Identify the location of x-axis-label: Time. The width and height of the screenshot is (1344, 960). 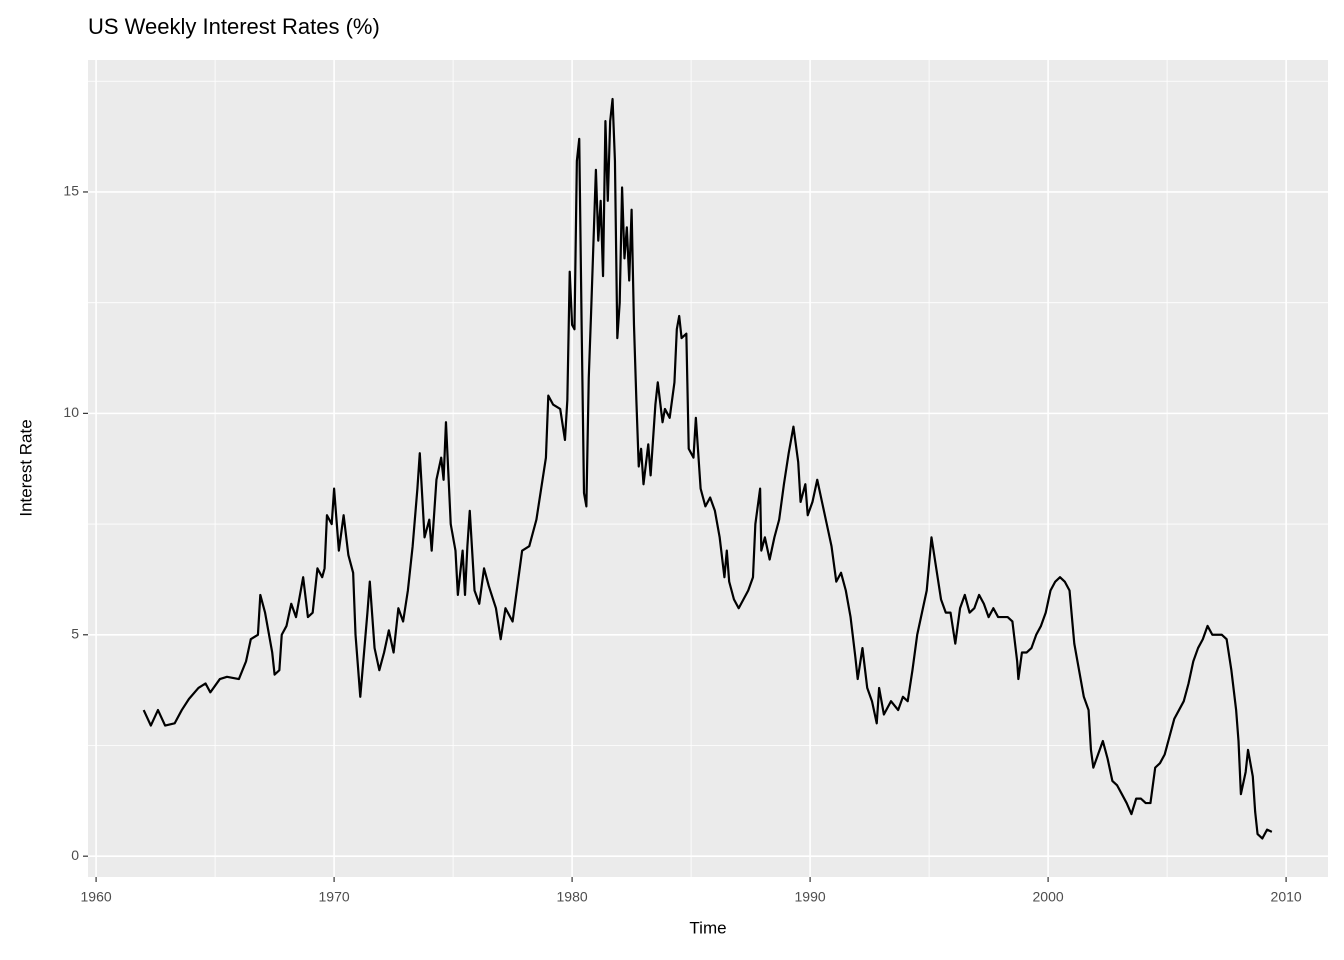
(707, 927).